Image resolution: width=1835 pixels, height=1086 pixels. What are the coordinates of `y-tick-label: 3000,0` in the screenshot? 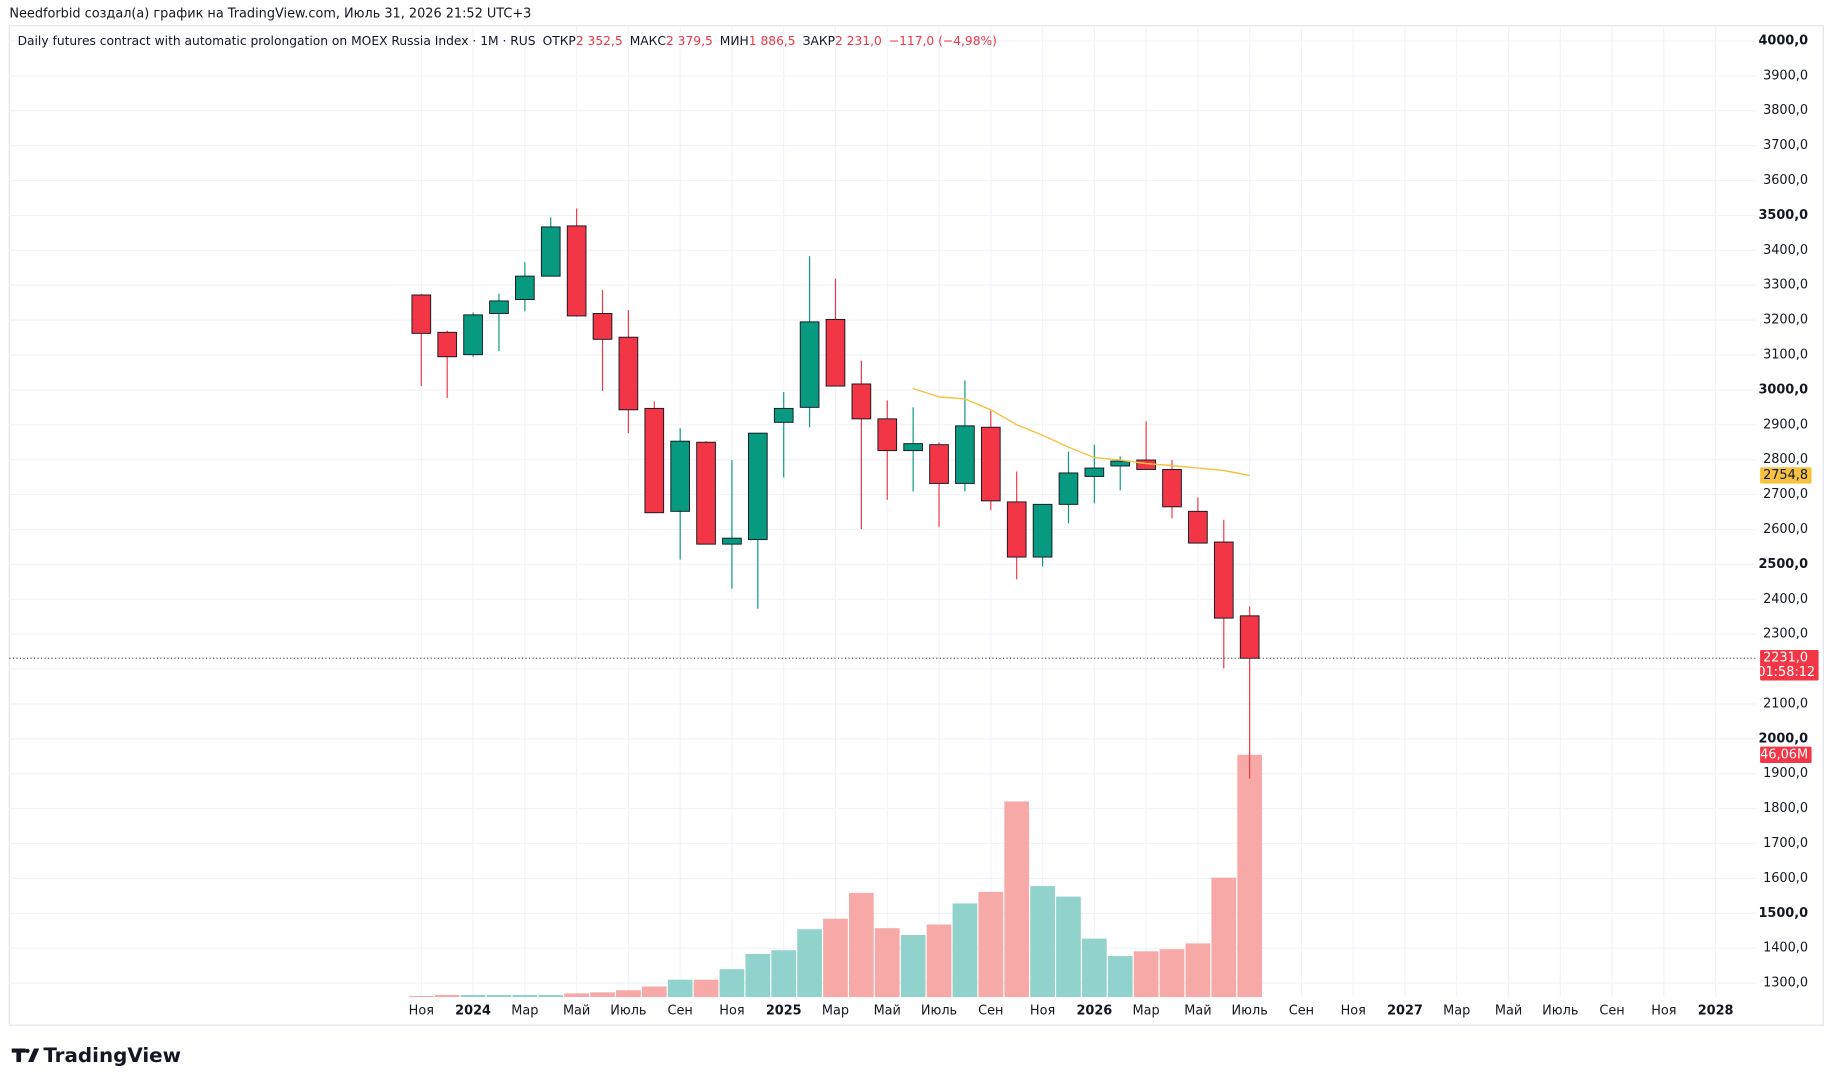 It's located at (1783, 389).